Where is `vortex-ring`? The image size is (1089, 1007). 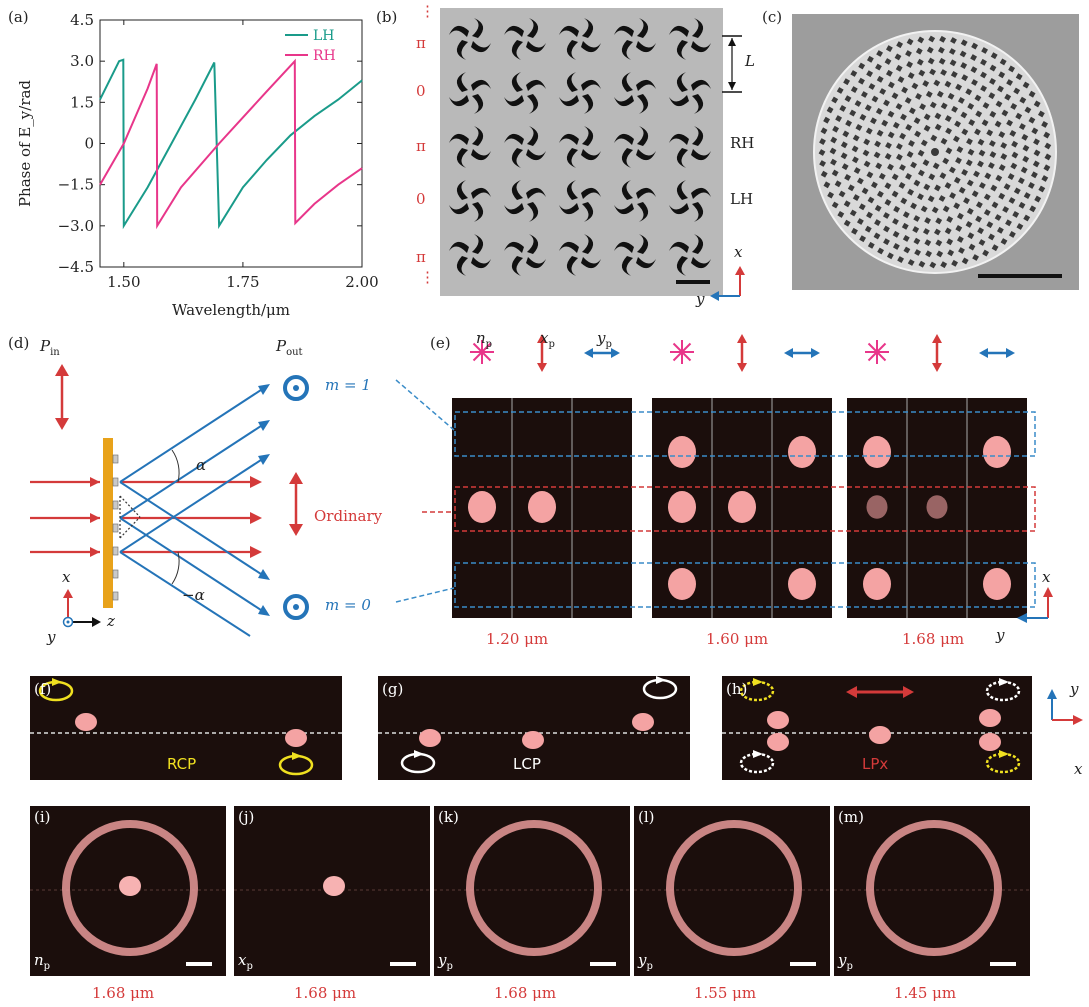
vortex-ring is located at coordinates (534, 888).